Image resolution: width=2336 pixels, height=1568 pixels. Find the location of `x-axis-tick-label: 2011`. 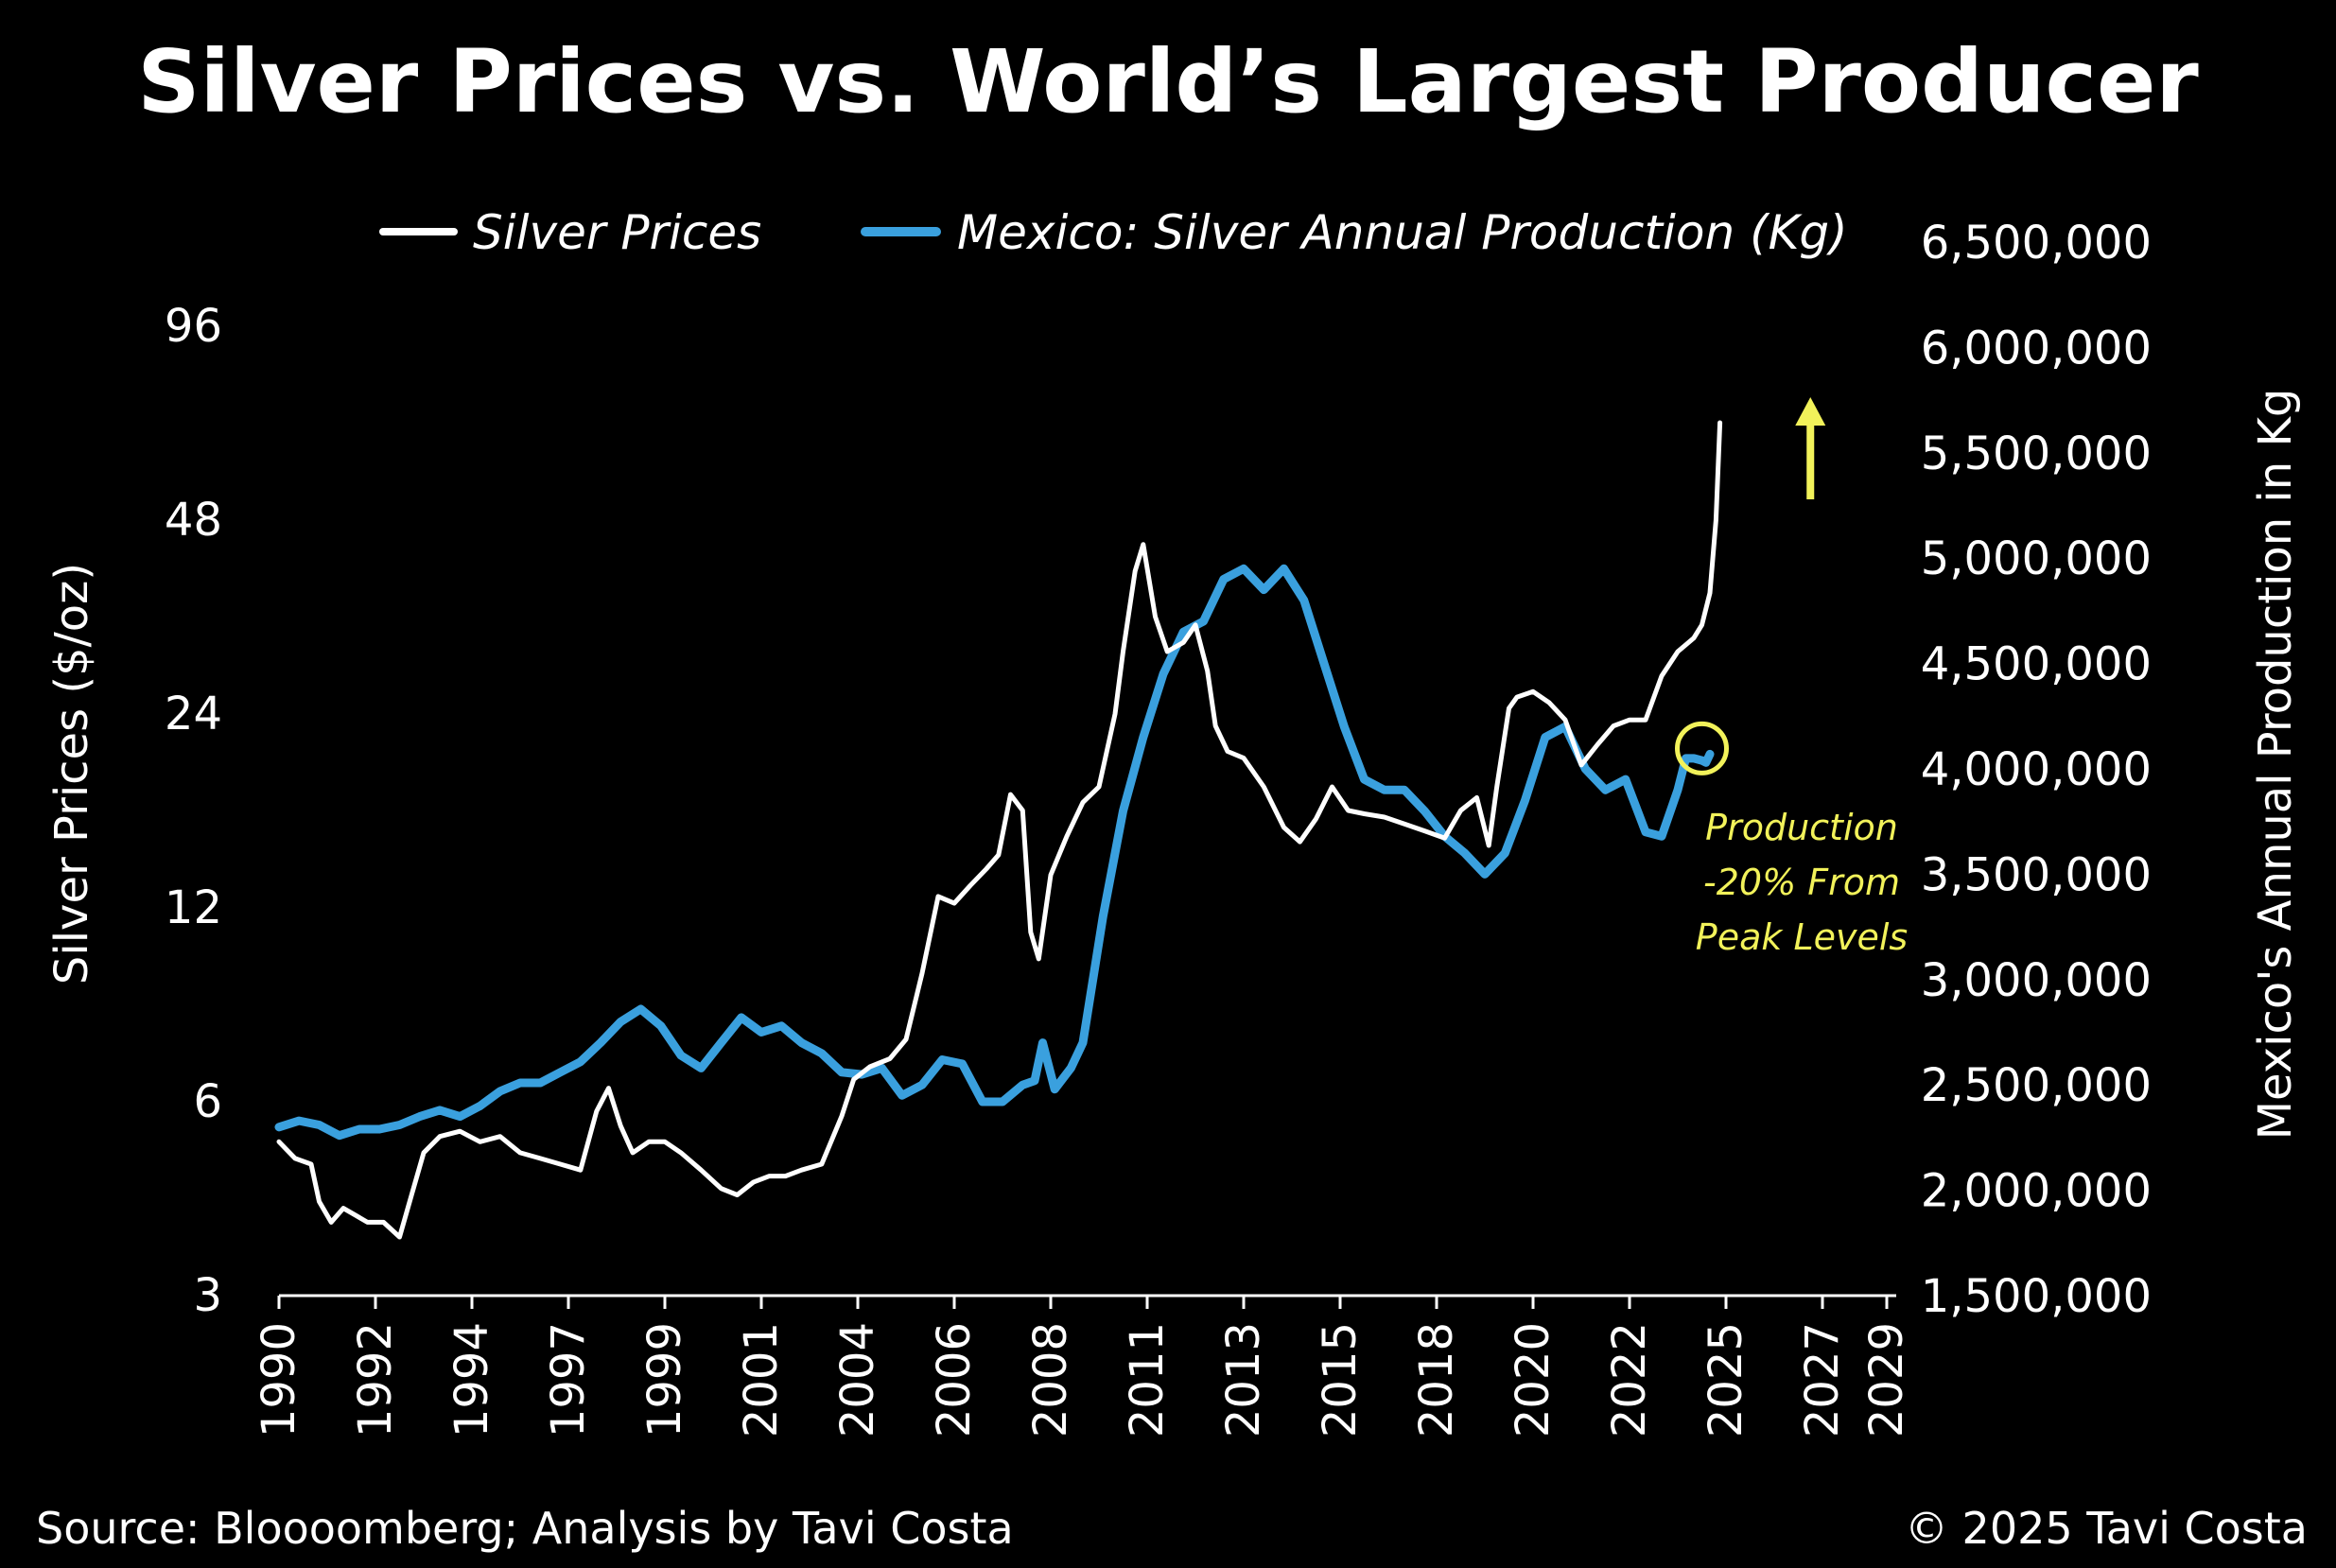

x-axis-tick-label: 2011 is located at coordinates (1147, 1379).